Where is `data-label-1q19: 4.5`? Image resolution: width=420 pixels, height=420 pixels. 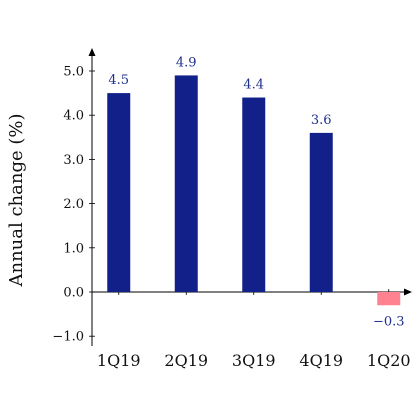
data-label-1q19: 4.5 is located at coordinates (118, 80).